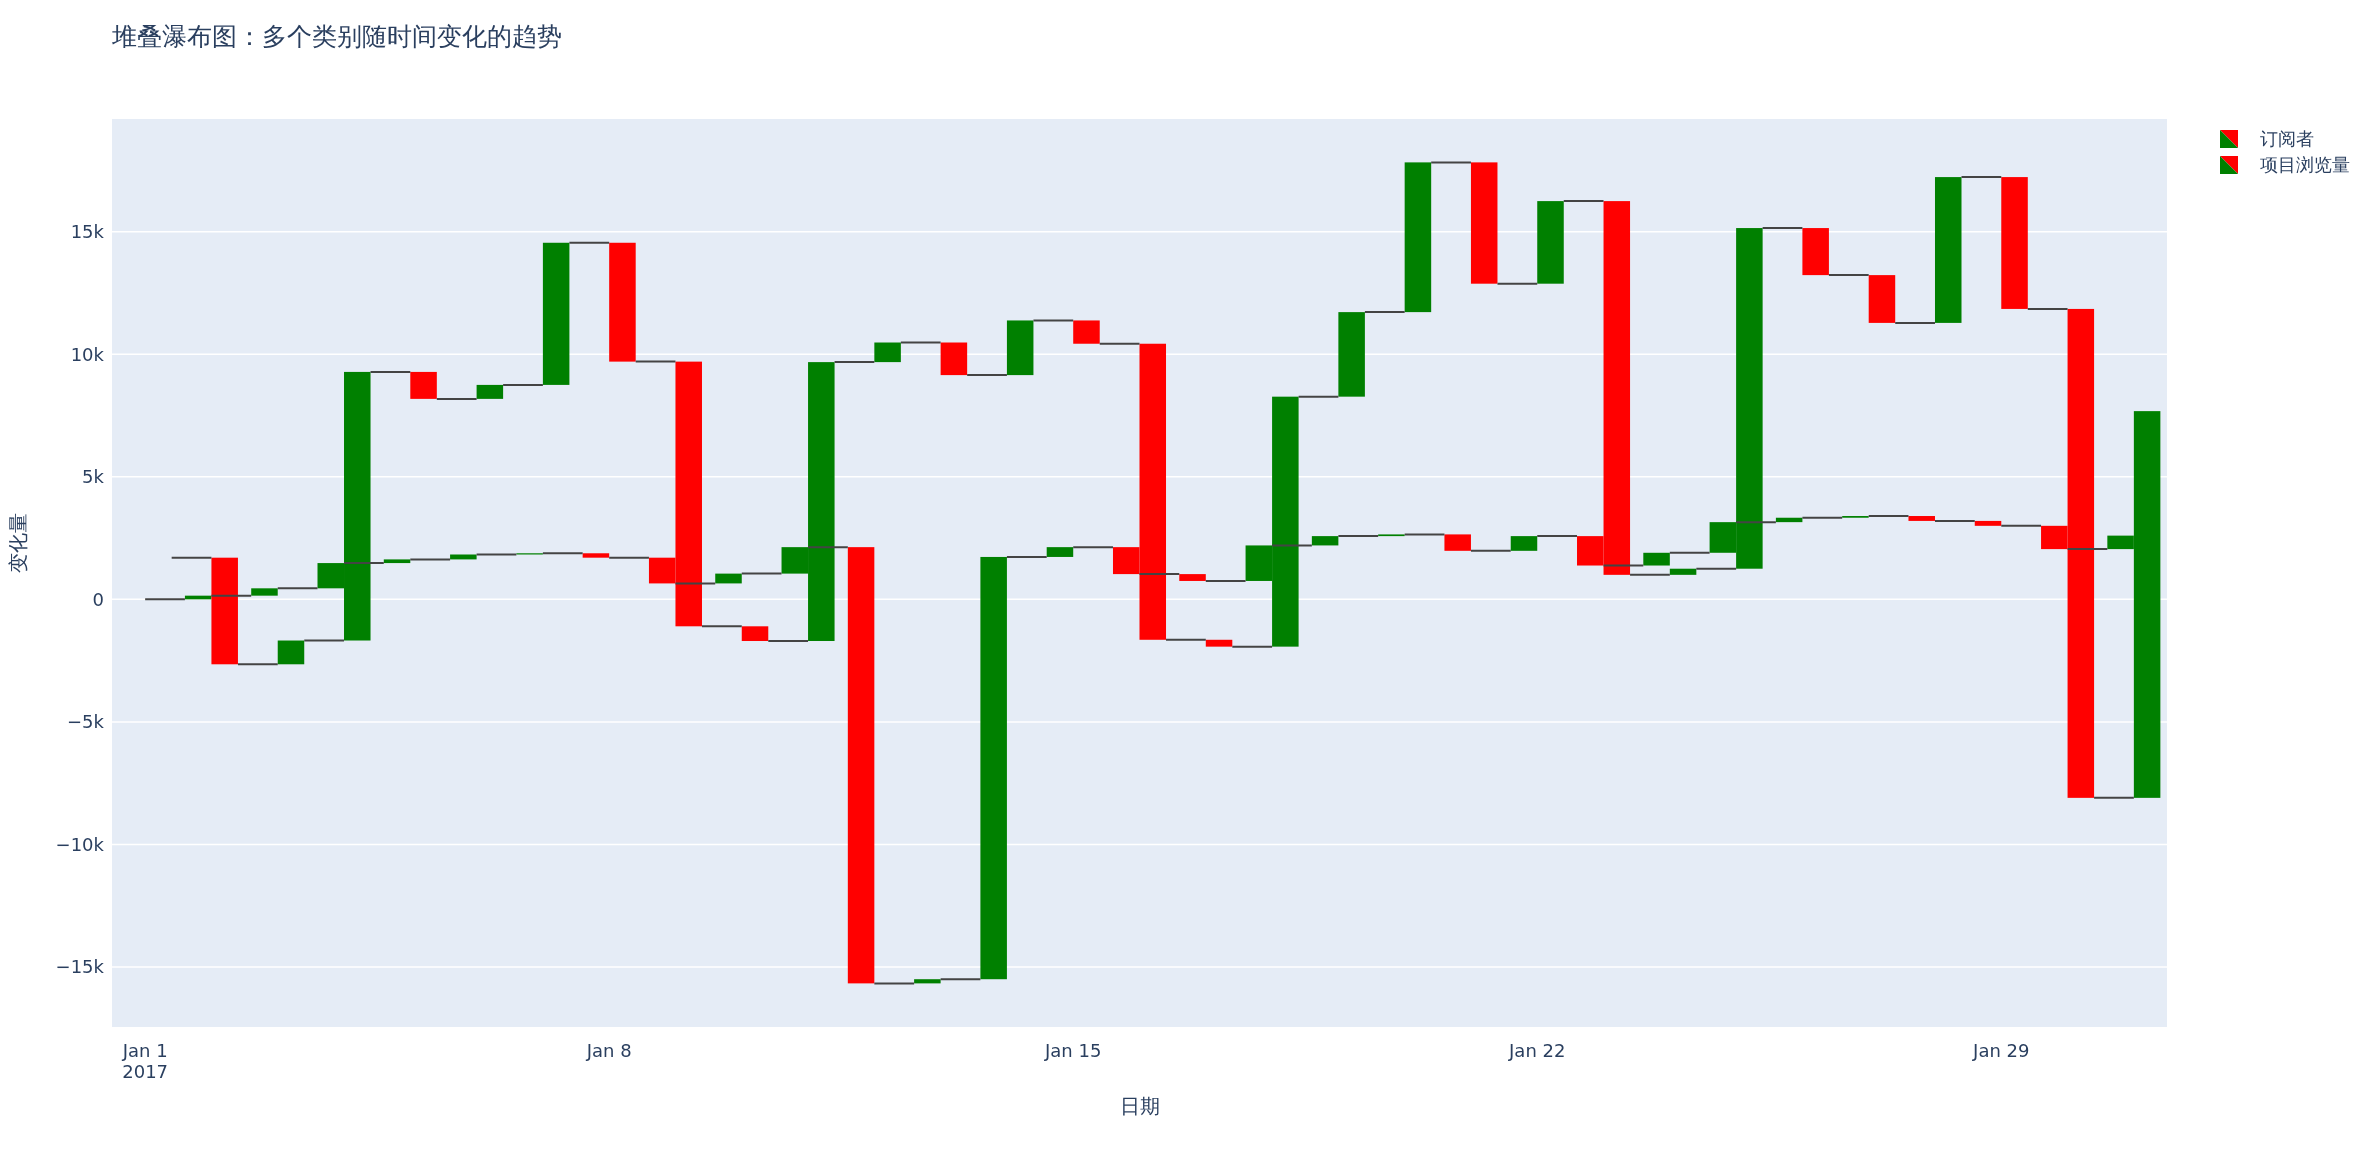  What do you see at coordinates (337, 37) in the screenshot?
I see `chart-title: 堆叠瀑布图：多个类别随时间变化的趋势` at bounding box center [337, 37].